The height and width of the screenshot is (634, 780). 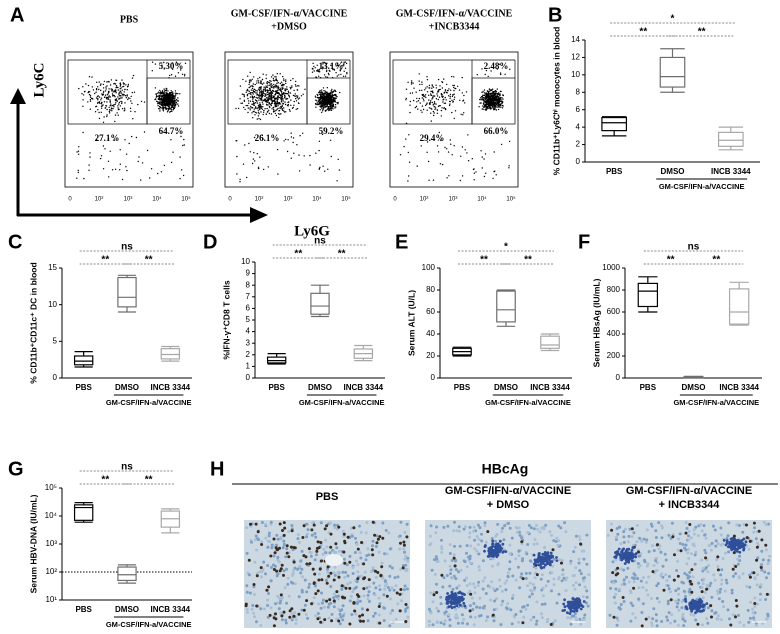 I want to click on y-tick-label: 10, so click(x=245, y=261).